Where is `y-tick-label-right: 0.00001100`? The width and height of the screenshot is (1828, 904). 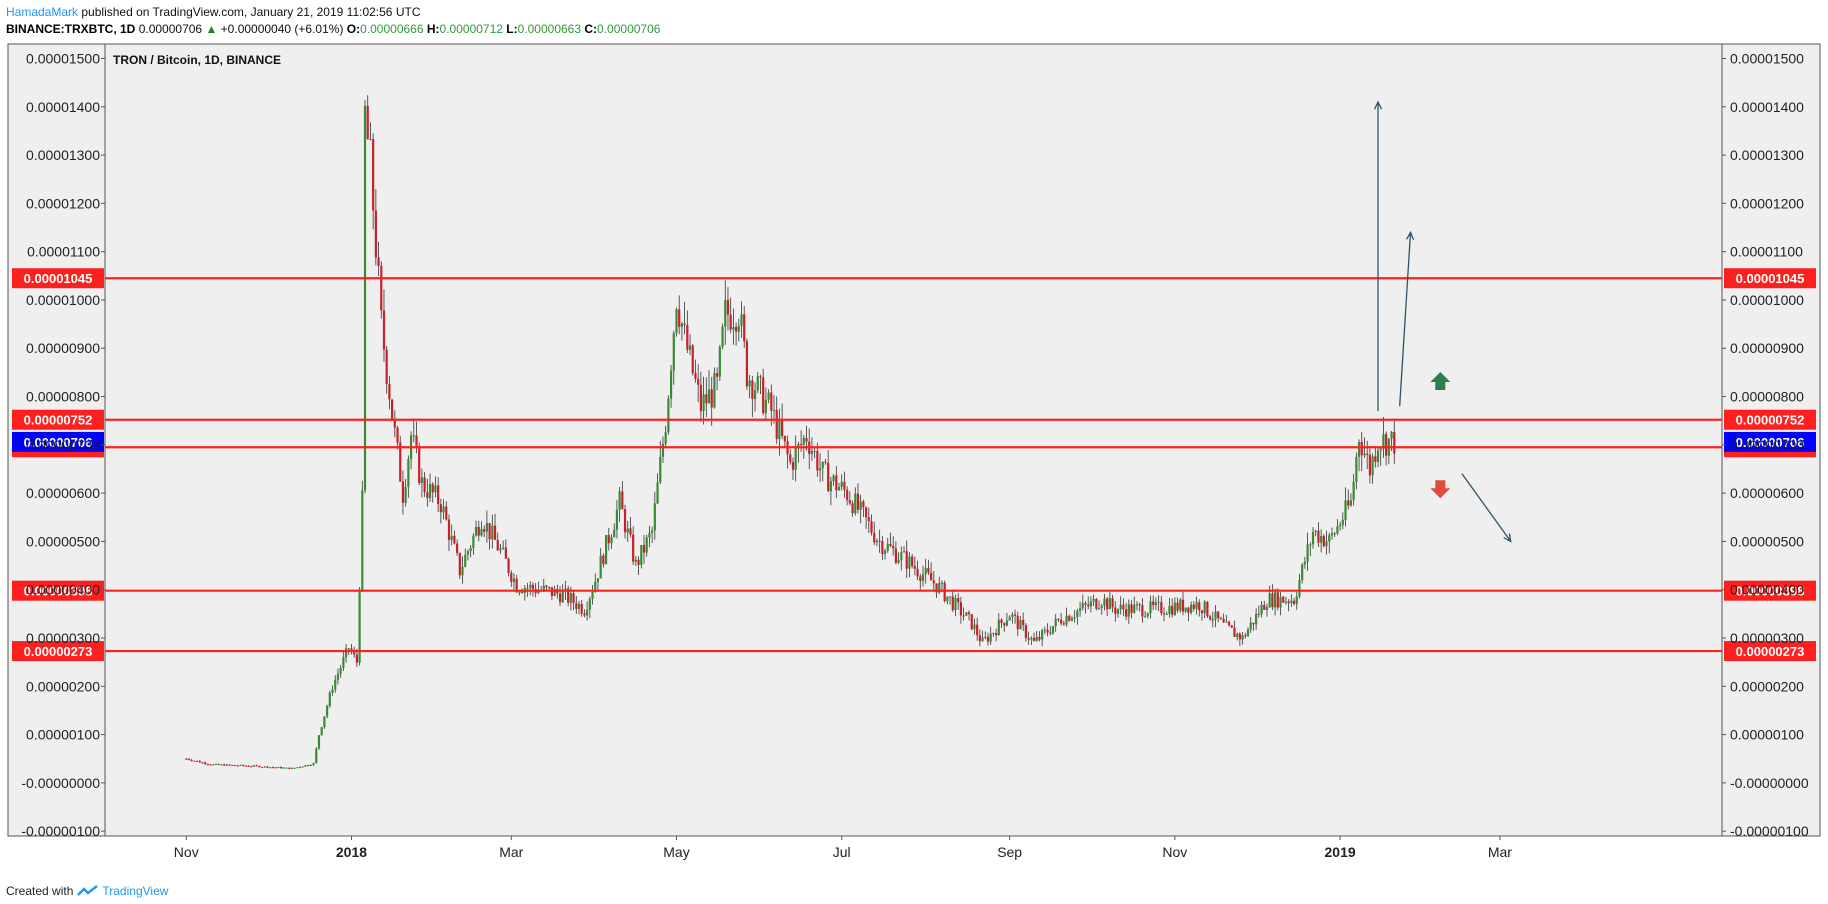 y-tick-label-right: 0.00001100 is located at coordinates (1766, 252).